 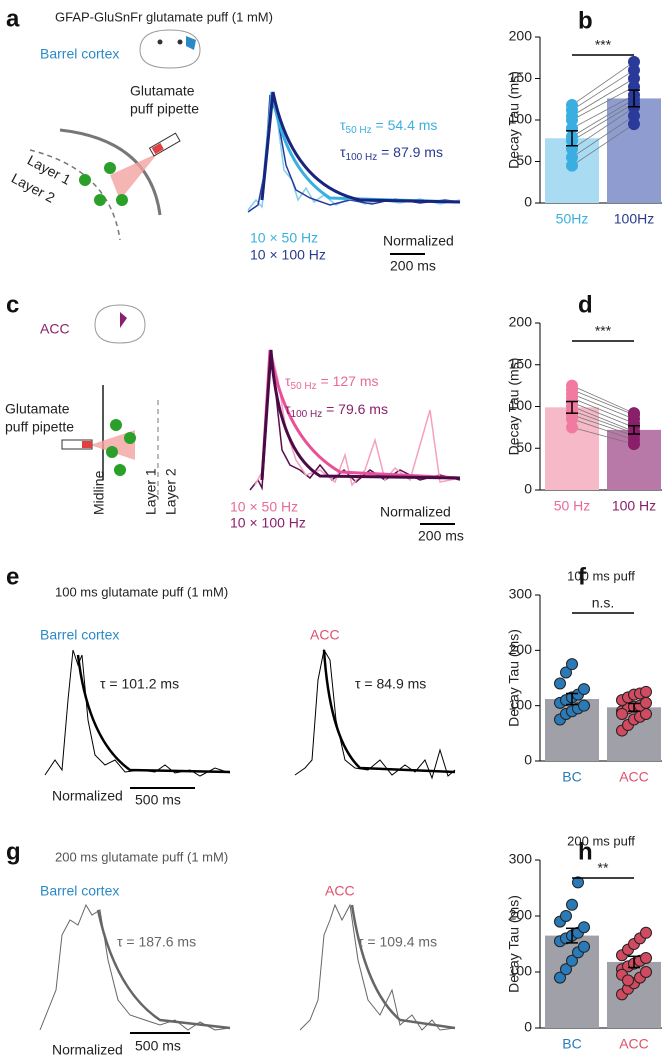 What do you see at coordinates (521, 594) in the screenshot?
I see `y-tick-label: 300` at bounding box center [521, 594].